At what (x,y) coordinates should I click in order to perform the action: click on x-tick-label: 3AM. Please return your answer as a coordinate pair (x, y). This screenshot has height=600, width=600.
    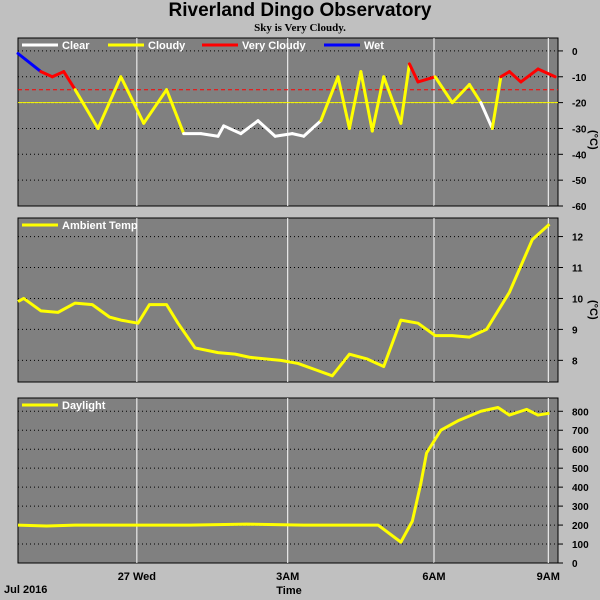
    Looking at the image, I should click on (287, 577).